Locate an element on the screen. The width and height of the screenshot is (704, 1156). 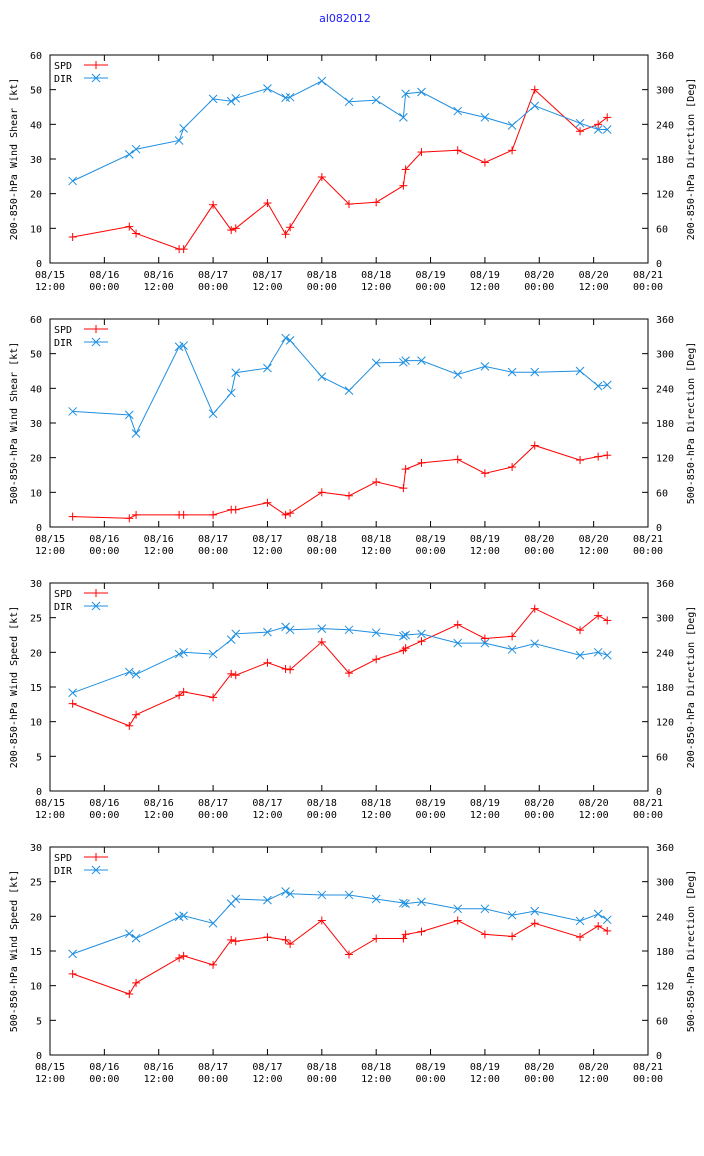
chart3-xtick-time: 00:00 is located at coordinates (430, 815).